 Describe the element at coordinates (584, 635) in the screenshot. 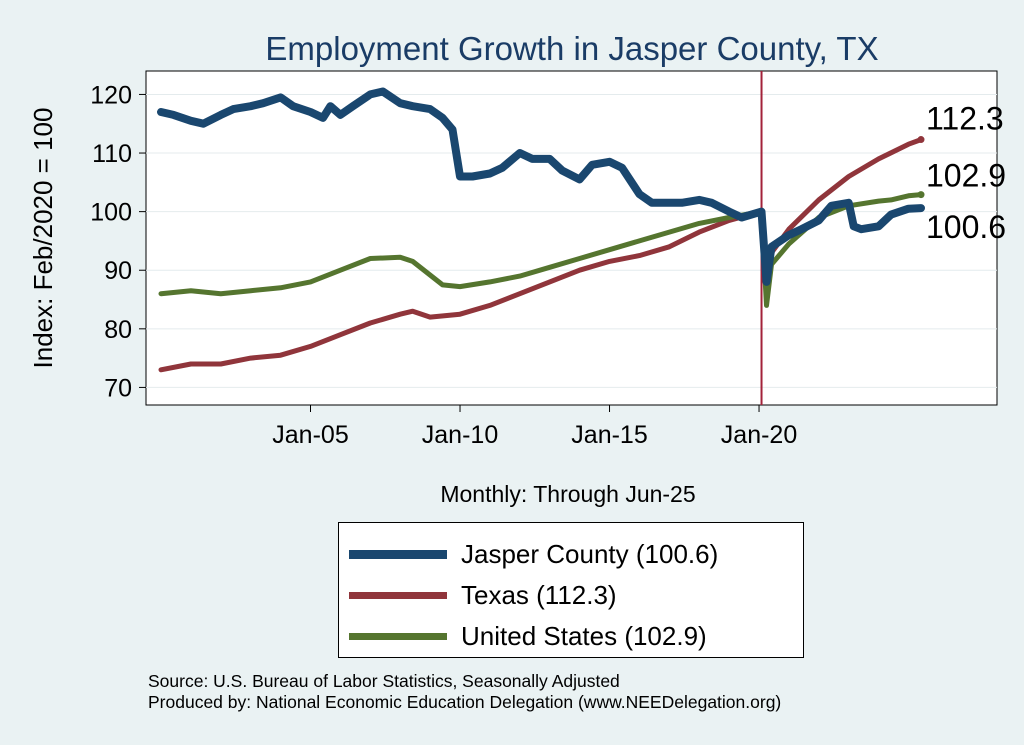

I see `legend-label-us: United States (102.9)` at that location.